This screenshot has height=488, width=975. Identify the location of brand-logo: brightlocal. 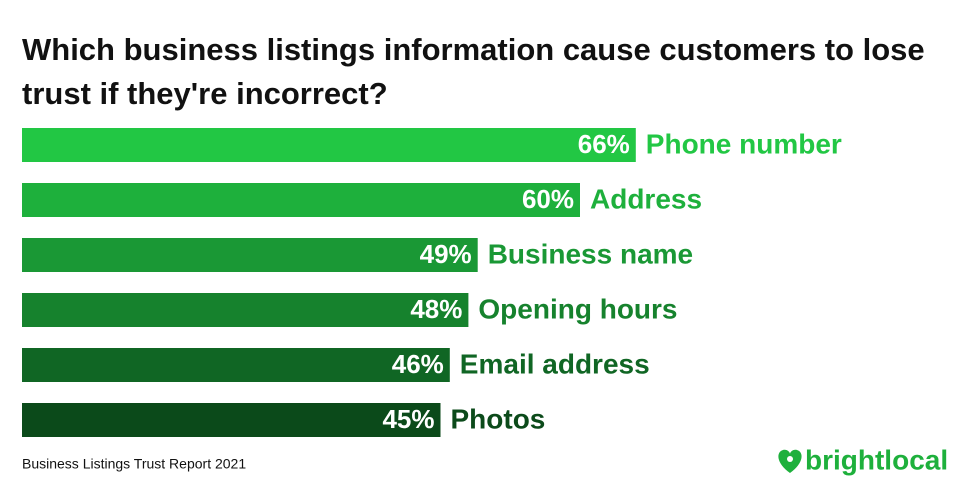
(876, 459).